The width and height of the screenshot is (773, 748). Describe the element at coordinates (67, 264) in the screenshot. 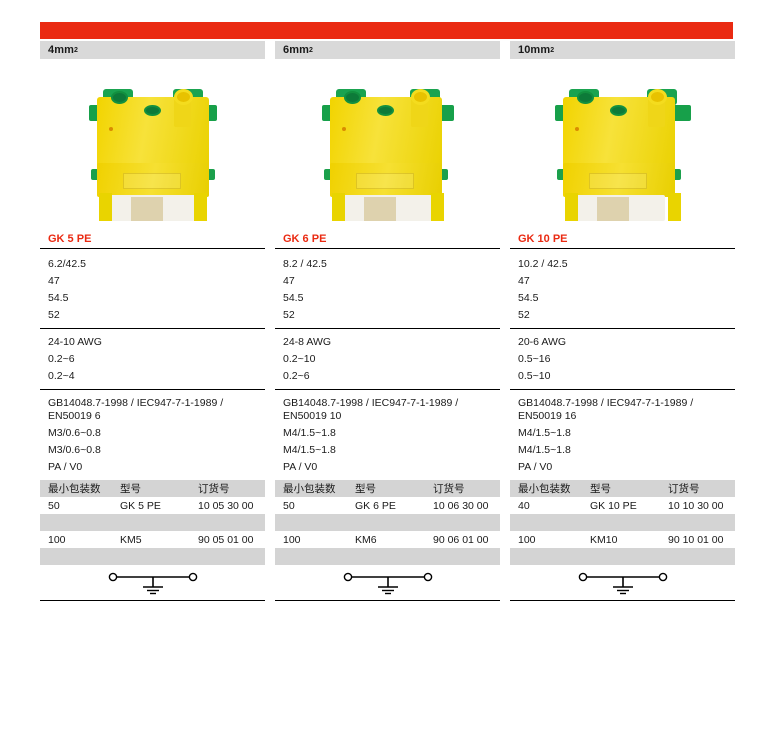

I see `spec-value: 6.2/42.5` at that location.